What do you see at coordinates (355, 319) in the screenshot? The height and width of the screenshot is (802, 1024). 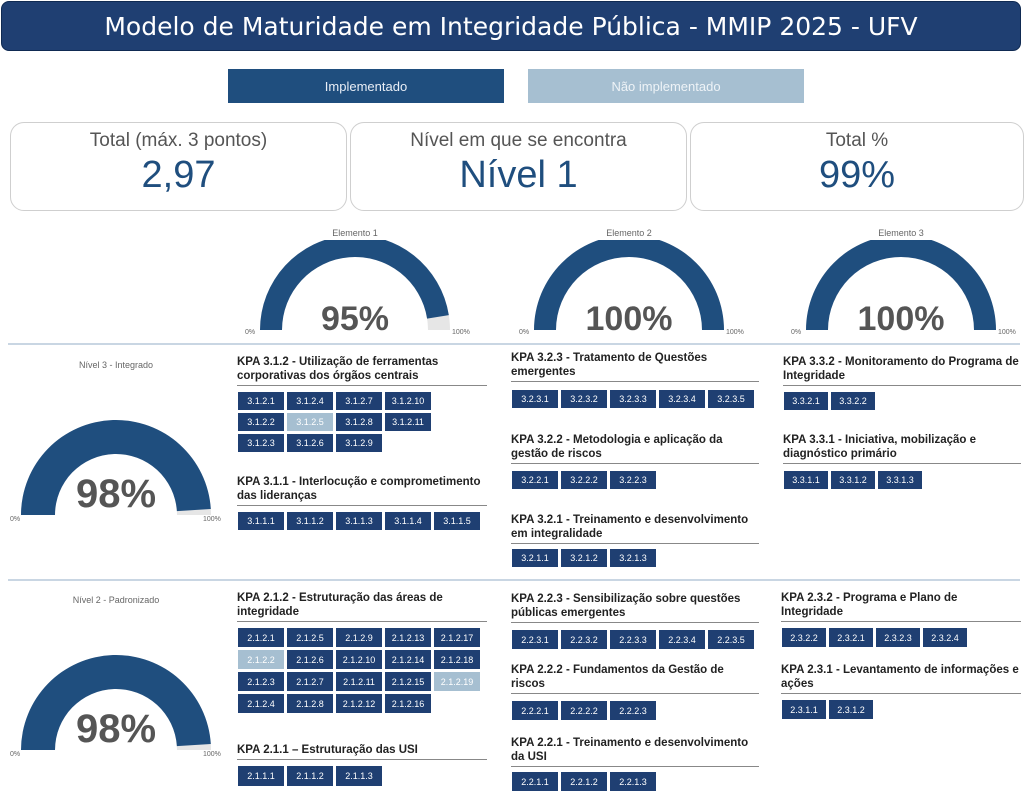 I see `gauge-percent: 95%` at bounding box center [355, 319].